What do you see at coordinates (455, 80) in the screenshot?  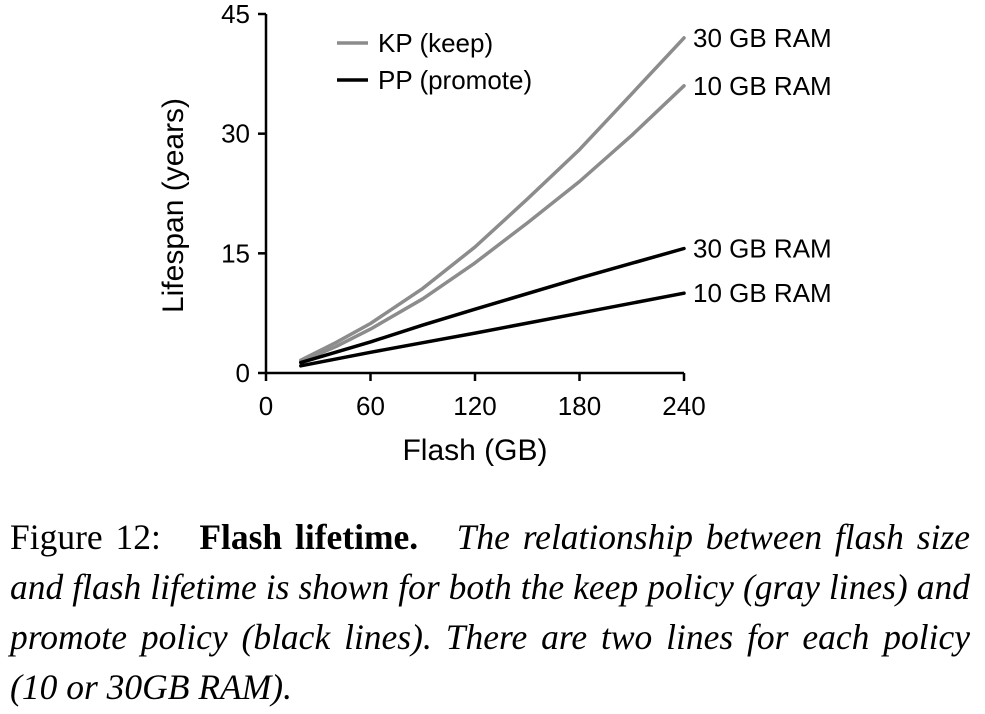 I see `legend-label: PP (promote)` at bounding box center [455, 80].